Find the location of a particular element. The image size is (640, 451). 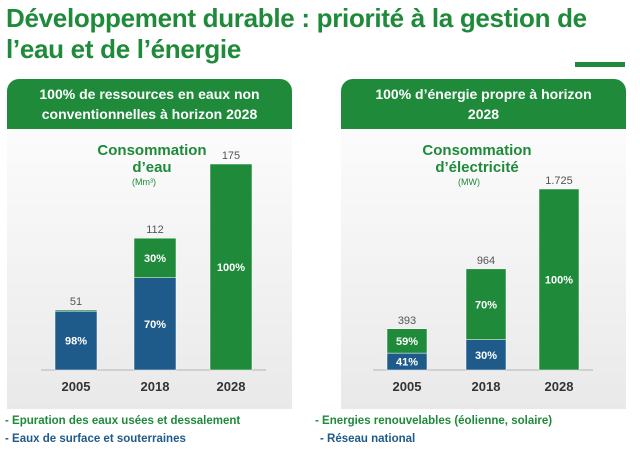

title-accent-bar is located at coordinates (600, 64).